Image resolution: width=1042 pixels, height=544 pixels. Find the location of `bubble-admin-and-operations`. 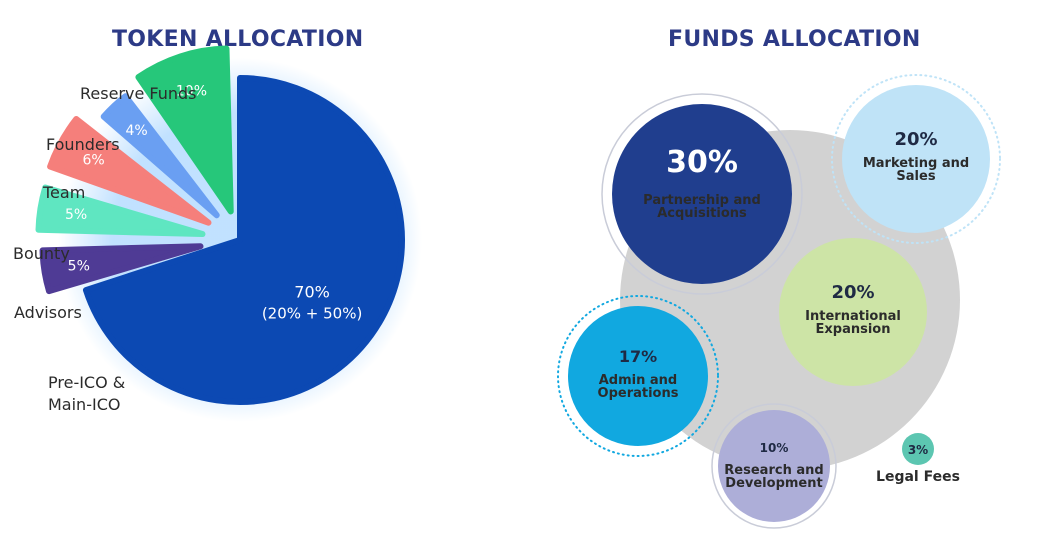

bubble-admin-and-operations is located at coordinates (638, 376).